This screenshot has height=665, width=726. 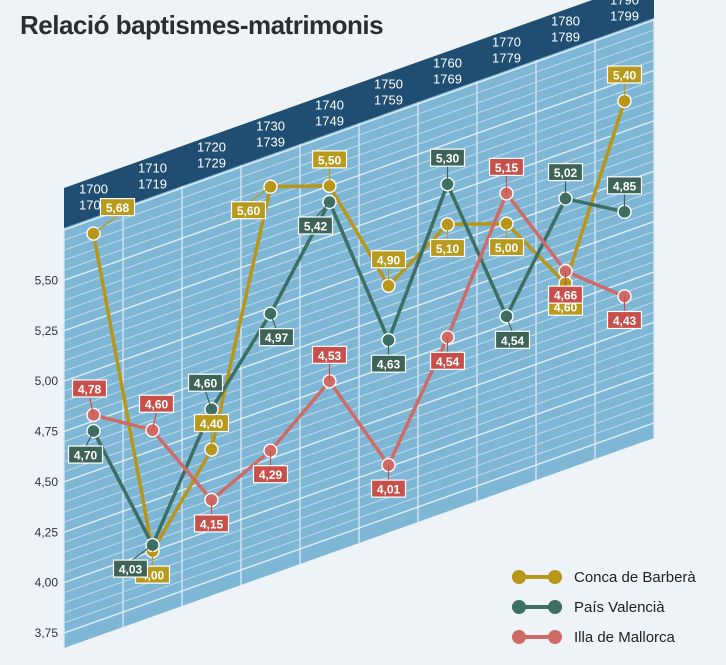 I want to click on data-label-pais-valencia: 4,97, so click(x=277, y=338).